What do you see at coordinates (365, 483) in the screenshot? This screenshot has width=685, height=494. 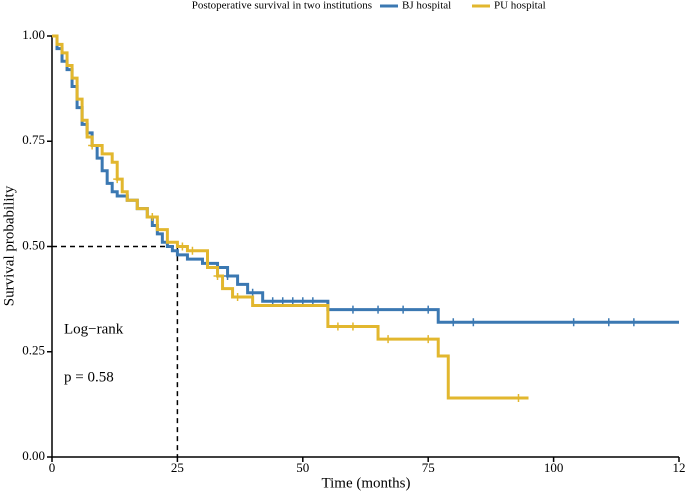 I see `x-axis-label: Time (months)` at bounding box center [365, 483].